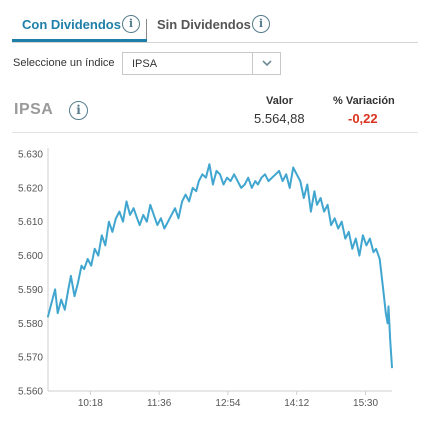 This screenshot has height=431, width=440. I want to click on index-selector-label: Seleccione un índice, so click(64, 63).